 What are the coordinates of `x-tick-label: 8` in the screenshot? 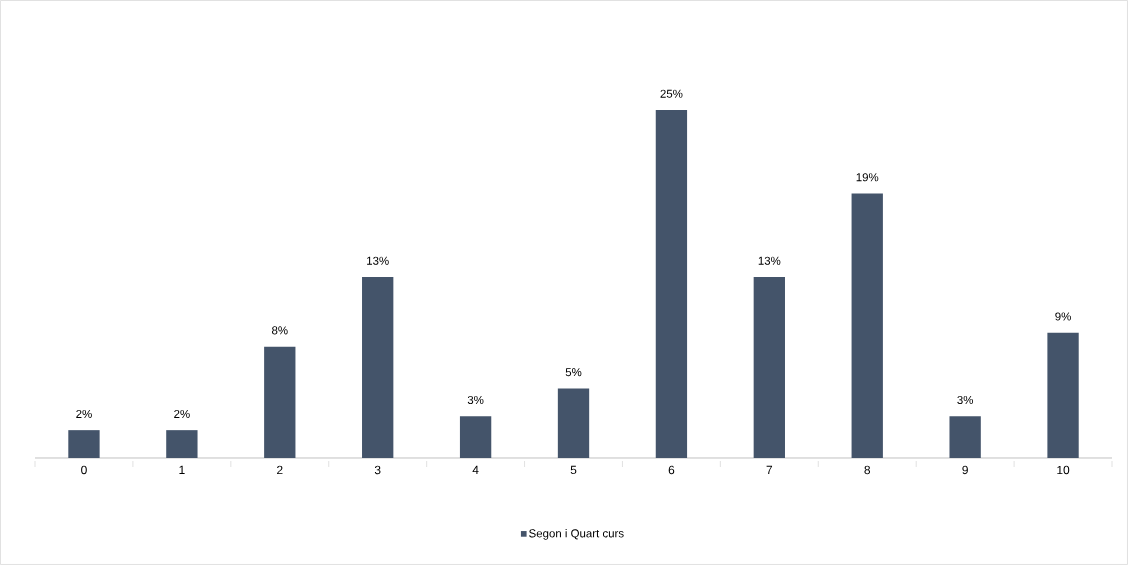 It's located at (867, 470).